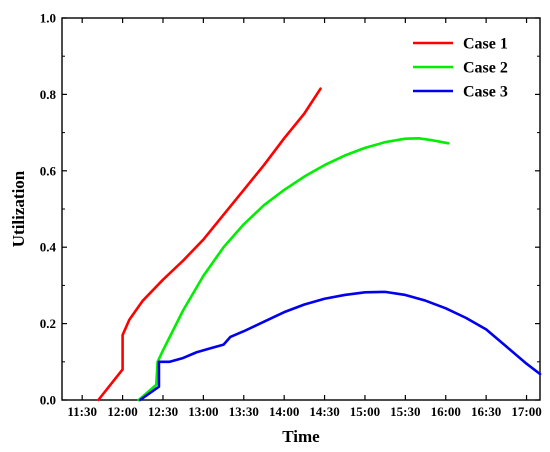 The image size is (550, 452). What do you see at coordinates (48, 18) in the screenshot?
I see `y-tick-label: 1.0` at bounding box center [48, 18].